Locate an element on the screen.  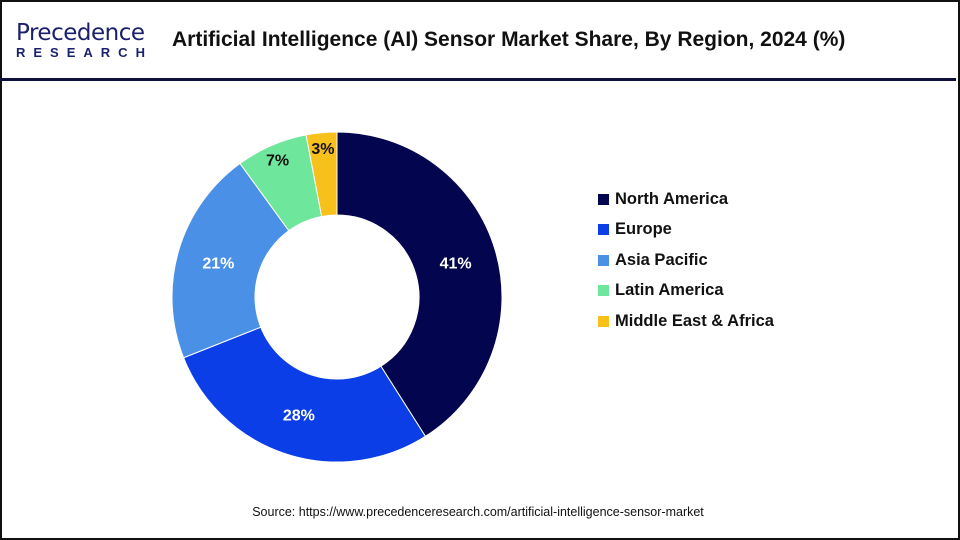
legend-item: North America is located at coordinates (686, 199).